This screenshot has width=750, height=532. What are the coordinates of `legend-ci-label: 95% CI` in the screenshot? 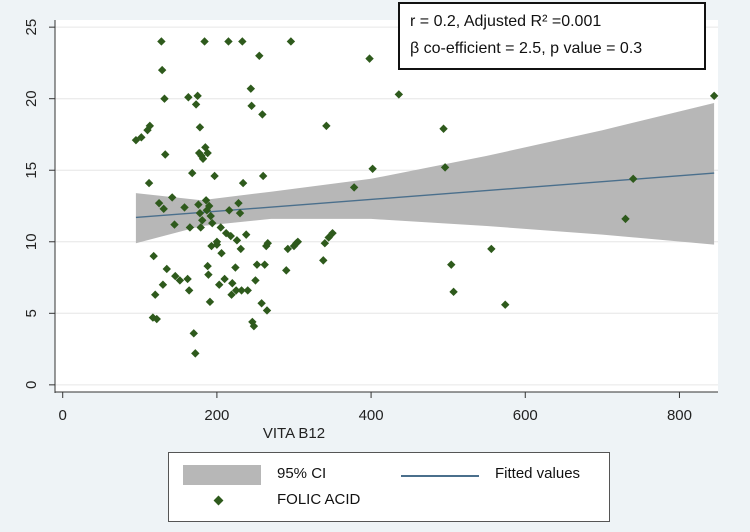 It's located at (302, 473).